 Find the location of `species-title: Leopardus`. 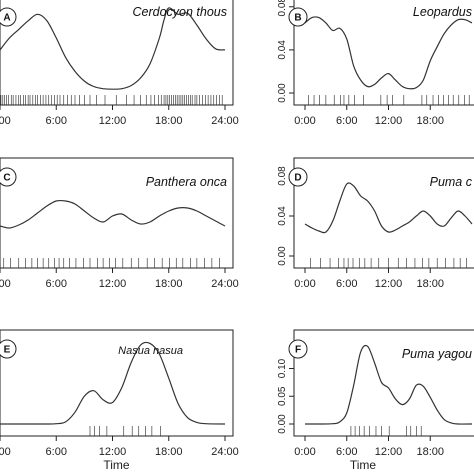

species-title: Leopardus is located at coordinates (442, 12).